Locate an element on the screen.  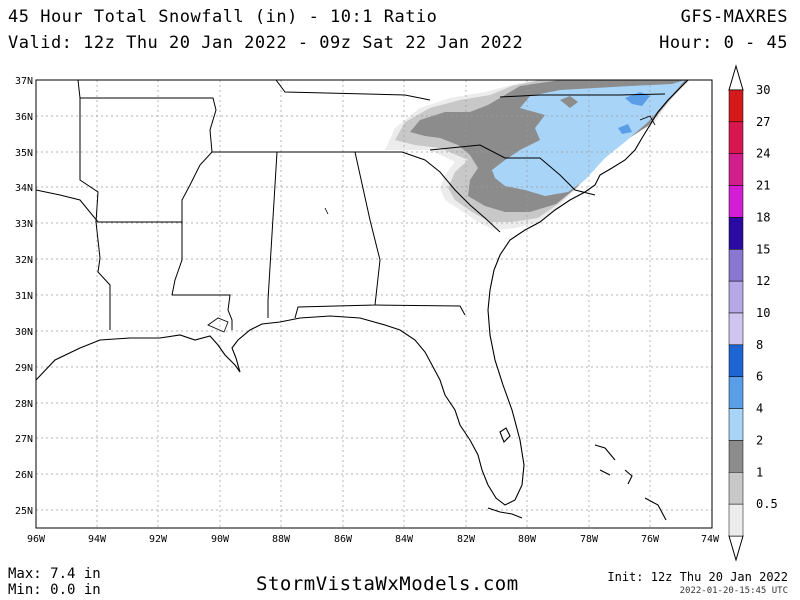
lon-label: 74W is located at coordinates (710, 539).